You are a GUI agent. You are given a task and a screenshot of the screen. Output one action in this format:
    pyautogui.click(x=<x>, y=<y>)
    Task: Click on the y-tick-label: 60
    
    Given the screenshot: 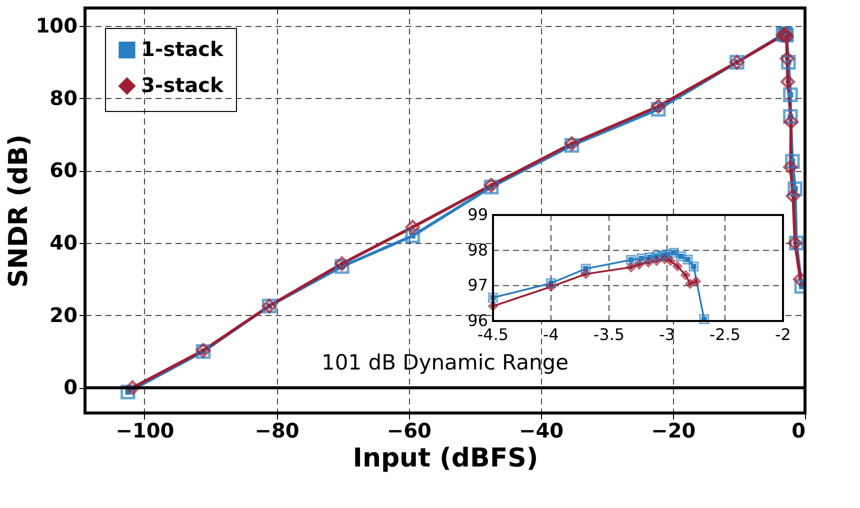 What is the action you would take?
    pyautogui.click(x=64, y=170)
    